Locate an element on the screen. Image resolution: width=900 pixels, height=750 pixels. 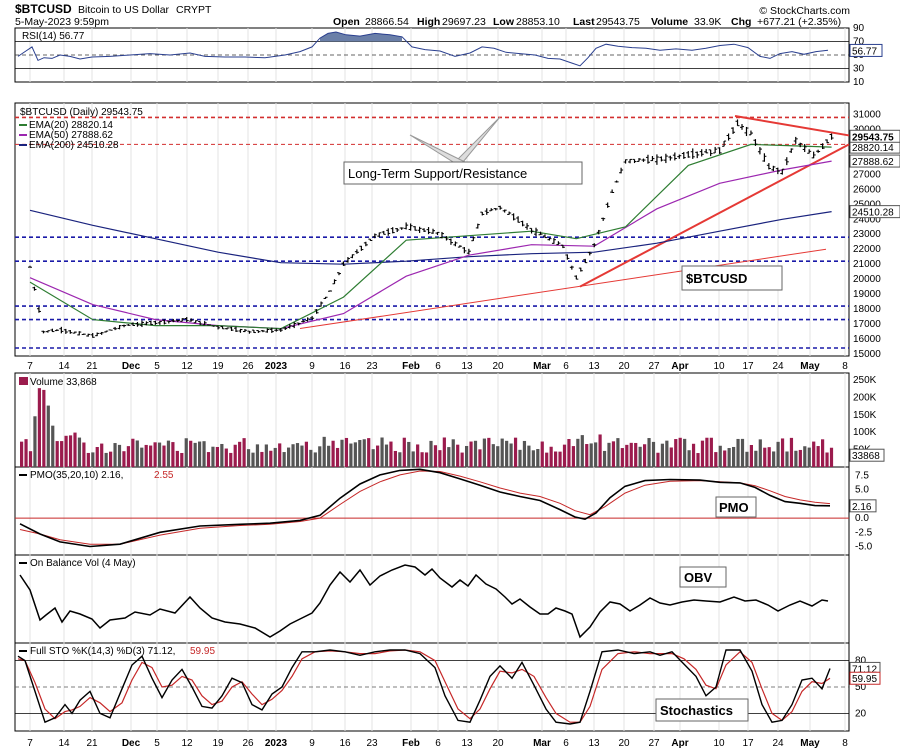
x-axis-label: 10 is located at coordinates (719, 743).